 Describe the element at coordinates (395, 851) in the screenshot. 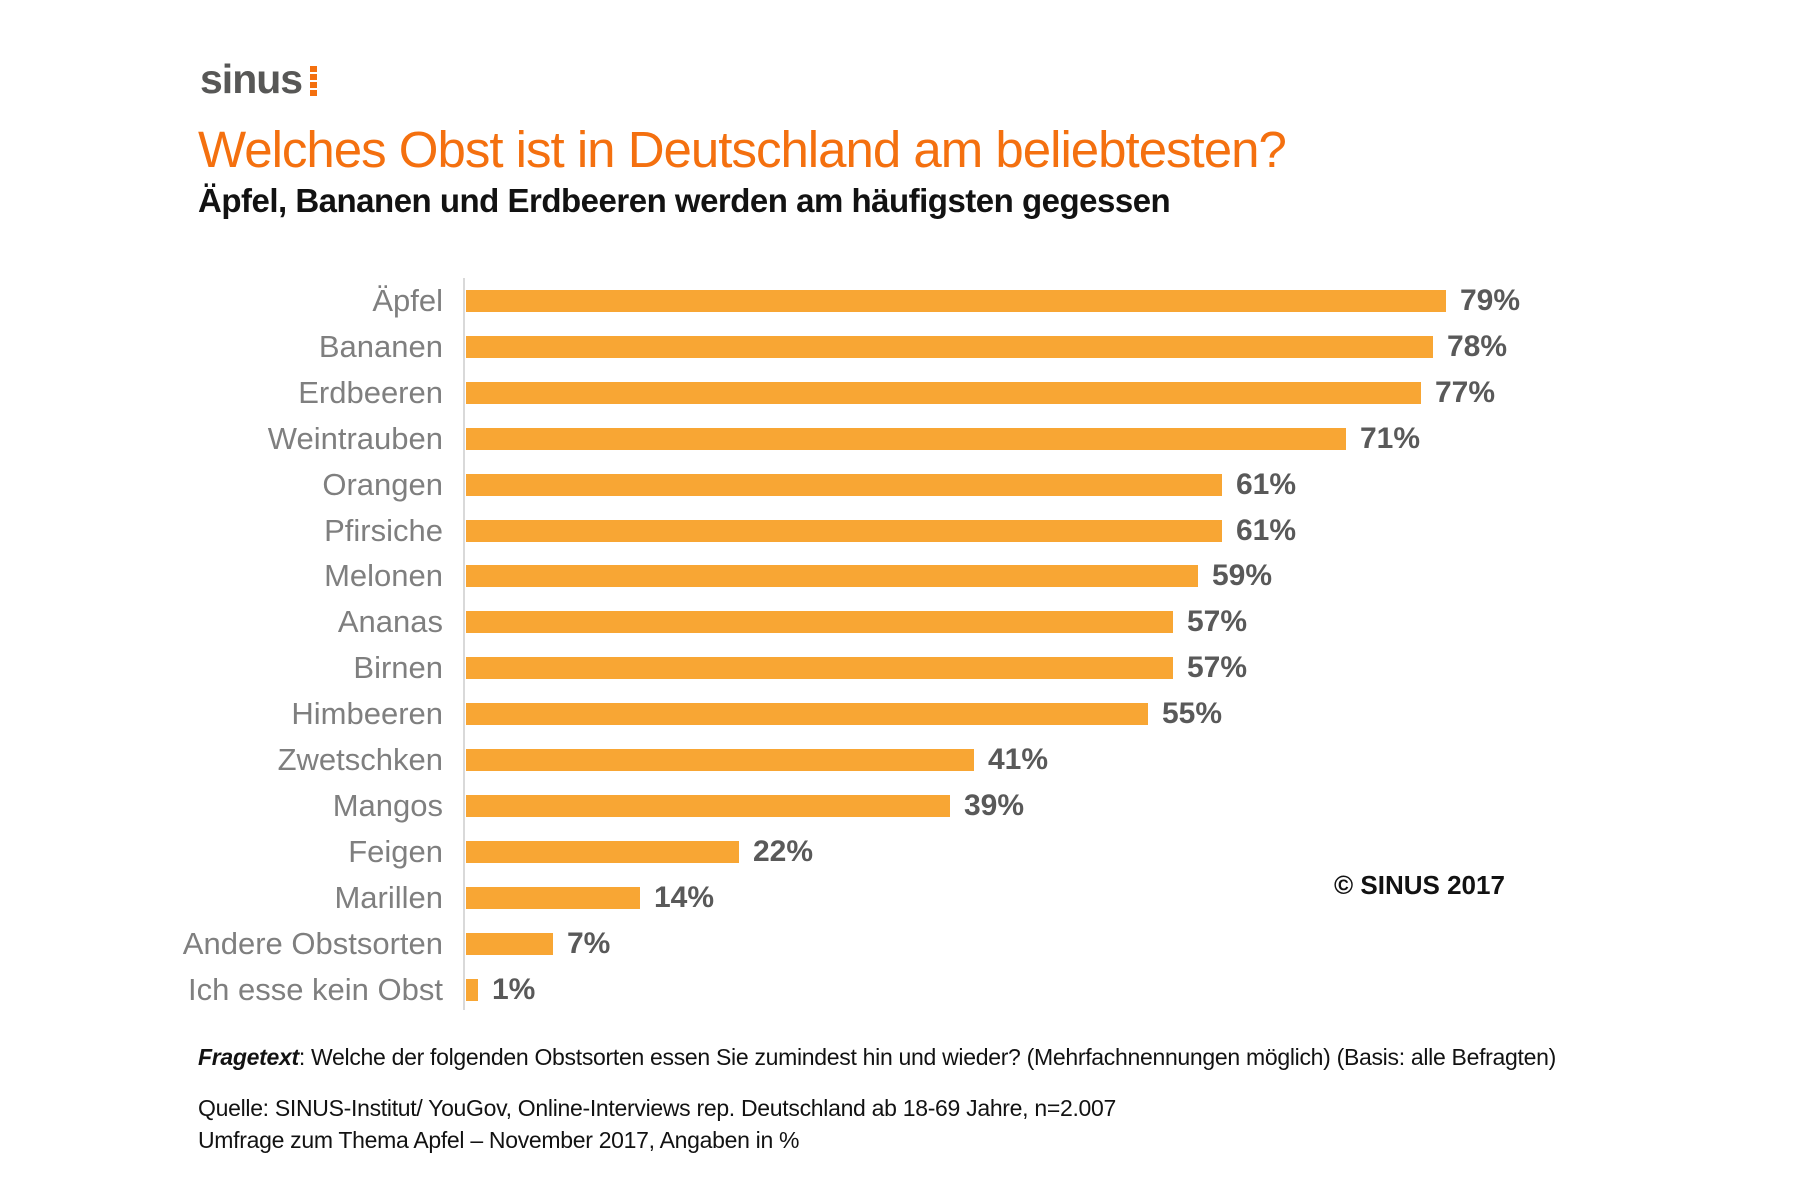

I see `category-label: Feigen` at that location.